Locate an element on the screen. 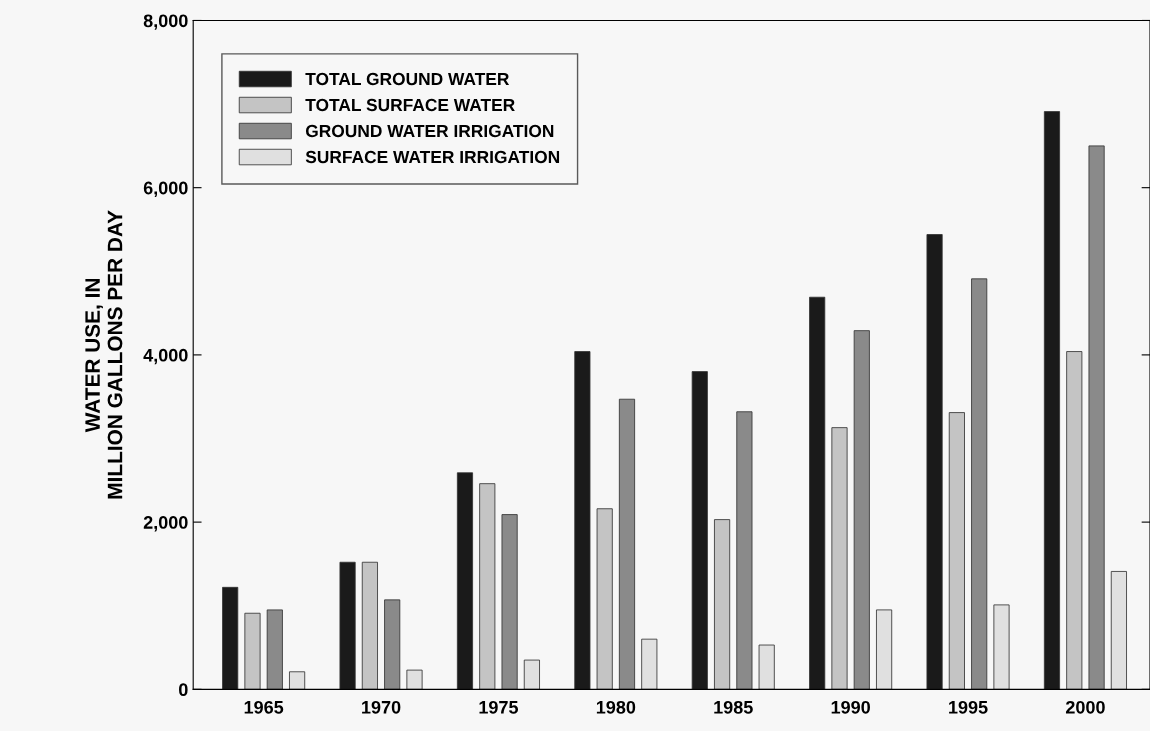 The height and width of the screenshot is (731, 1150). x-tick-label: 1970 is located at coordinates (381, 707).